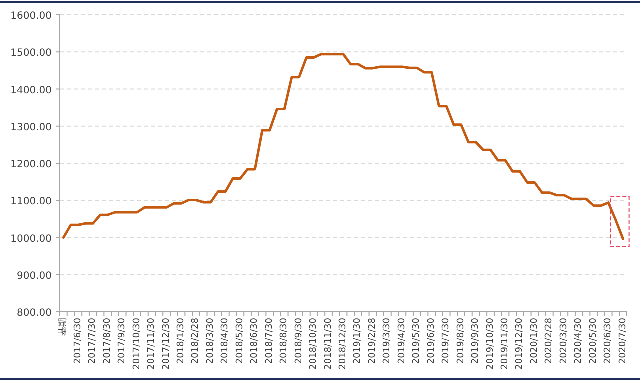 The height and width of the screenshot is (382, 640). Describe the element at coordinates (31, 16) in the screenshot. I see `y-tick-label: 1600.00` at that location.